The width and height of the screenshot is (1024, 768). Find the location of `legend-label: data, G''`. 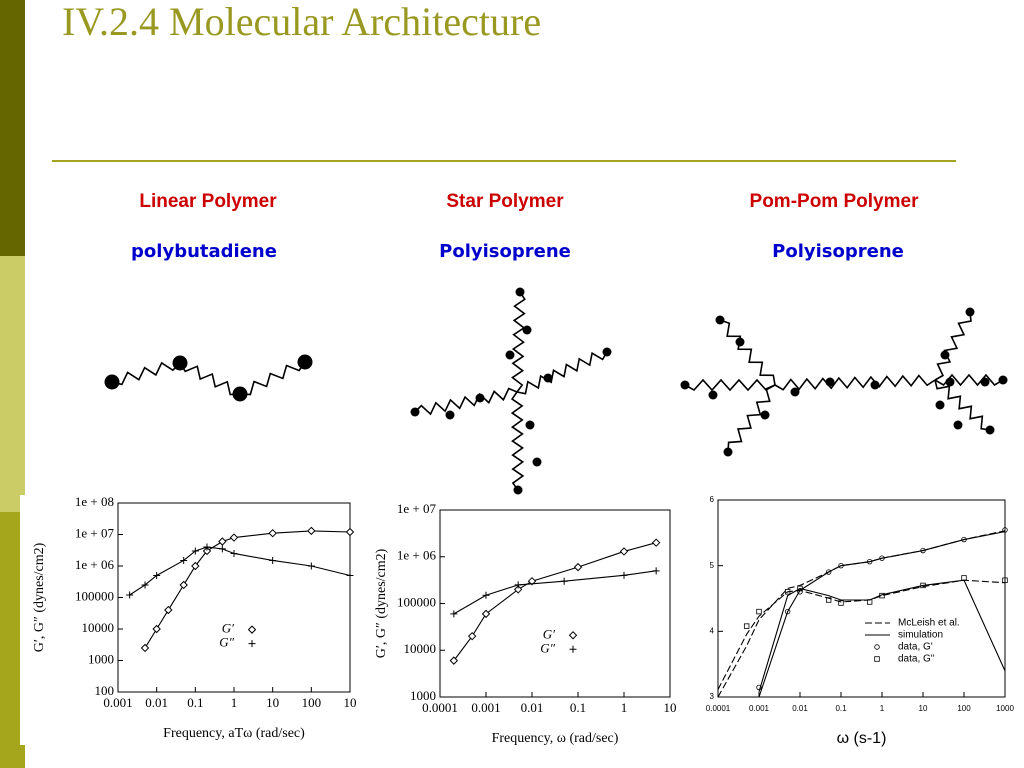

legend-label: data, G'' is located at coordinates (916, 659).